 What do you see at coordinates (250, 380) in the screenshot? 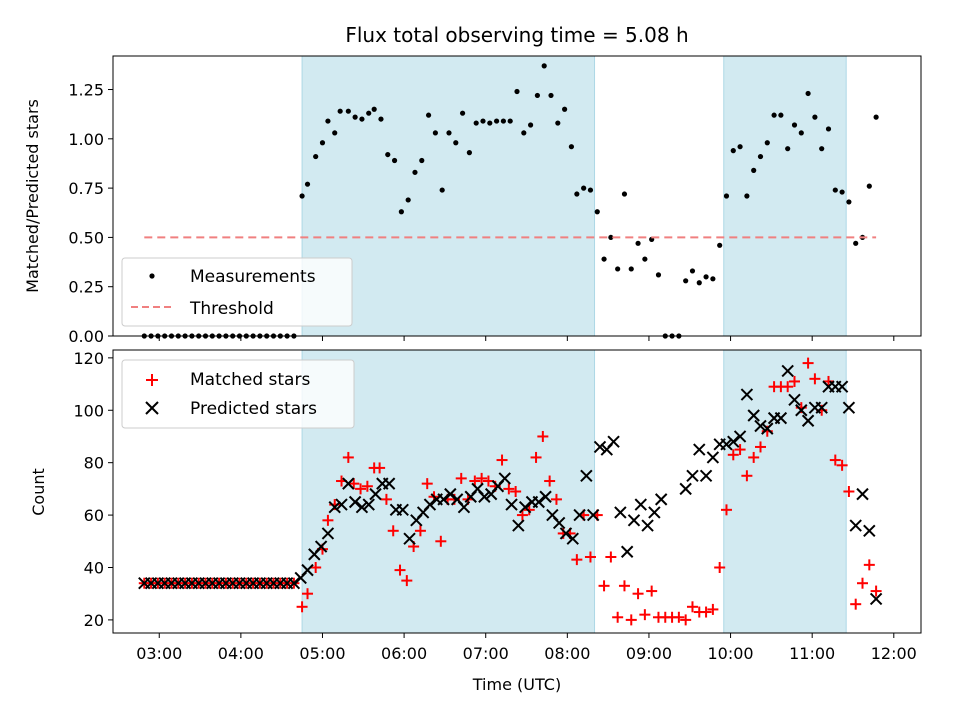
I see `legend-label-matched-stars: Matched stars` at bounding box center [250, 380].